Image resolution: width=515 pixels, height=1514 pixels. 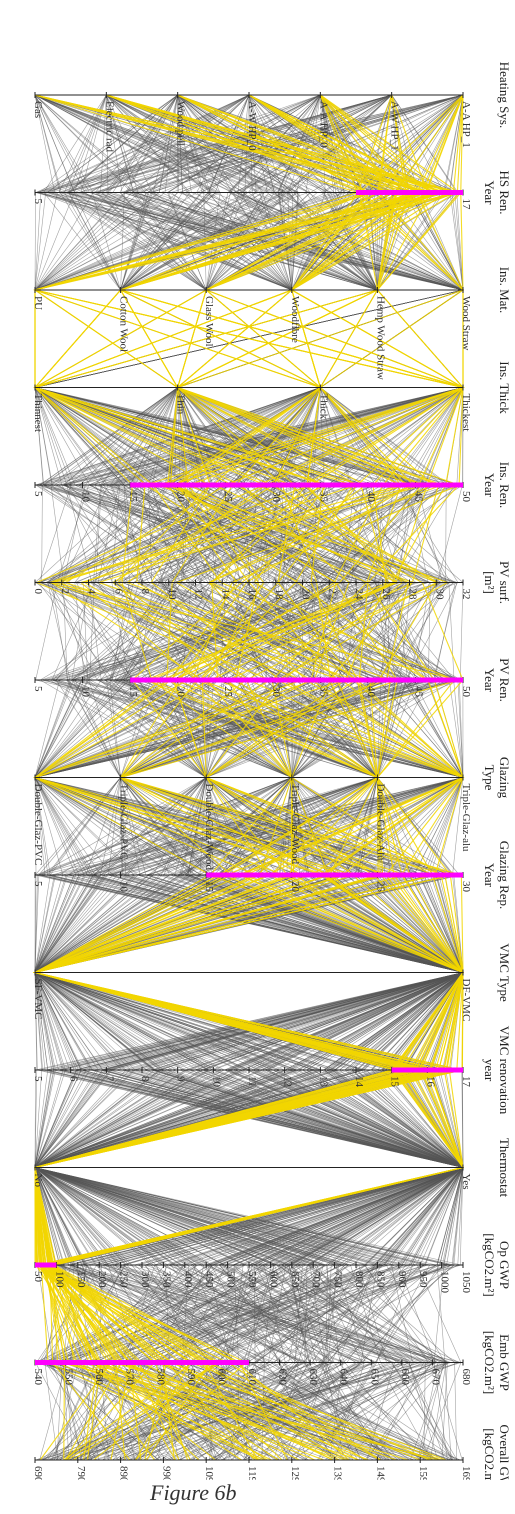 I want to click on axis-title-ins_thick: Ins. Thick, so click(x=504, y=387).